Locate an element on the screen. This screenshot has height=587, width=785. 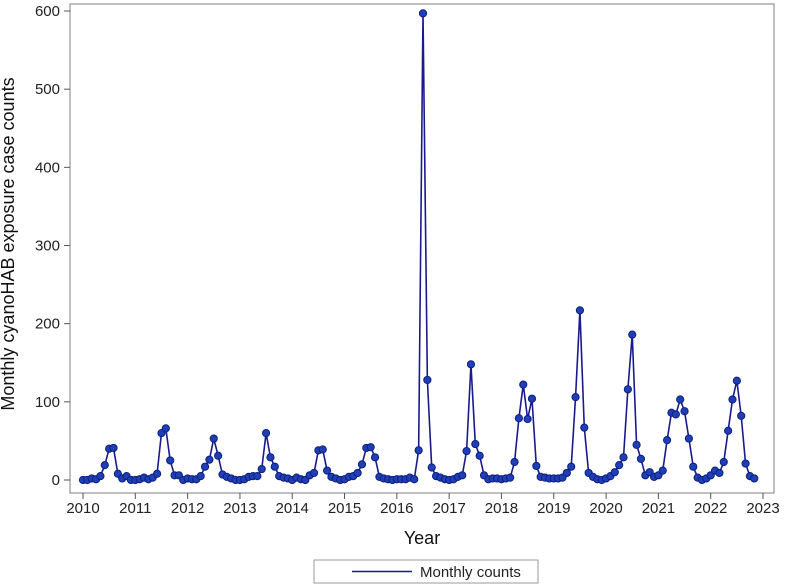
x-tick-label: 2020 is located at coordinates (605, 508).